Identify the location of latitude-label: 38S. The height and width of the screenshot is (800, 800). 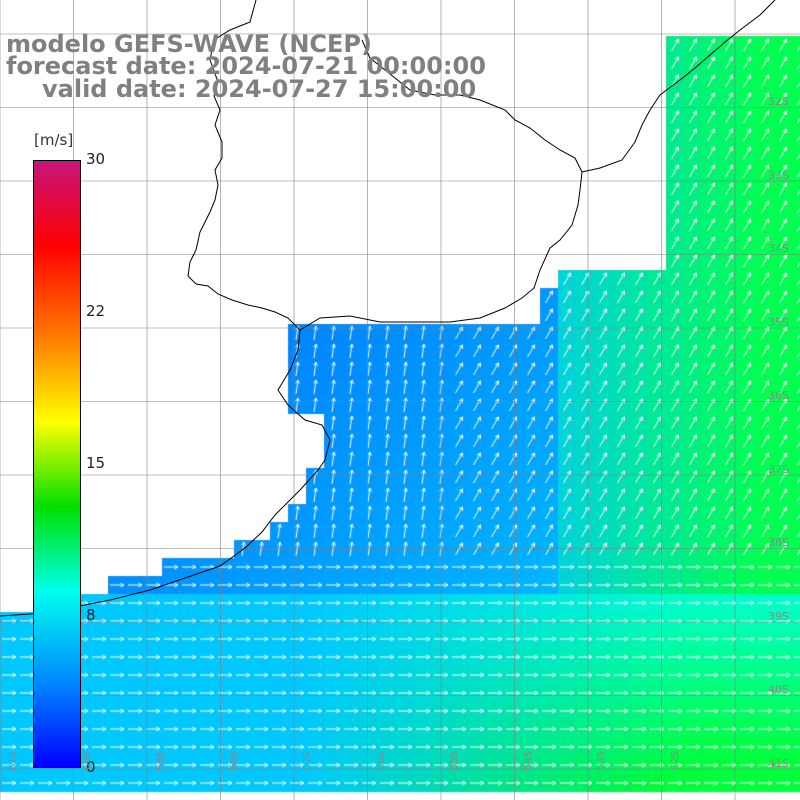
(778, 542).